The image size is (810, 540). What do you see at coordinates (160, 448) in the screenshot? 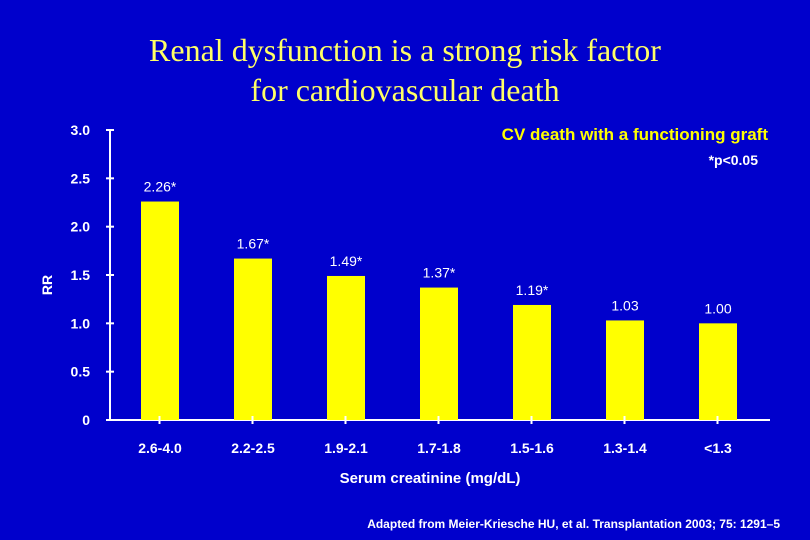
I see `x-tick-label: 2.6-4.0` at bounding box center [160, 448].